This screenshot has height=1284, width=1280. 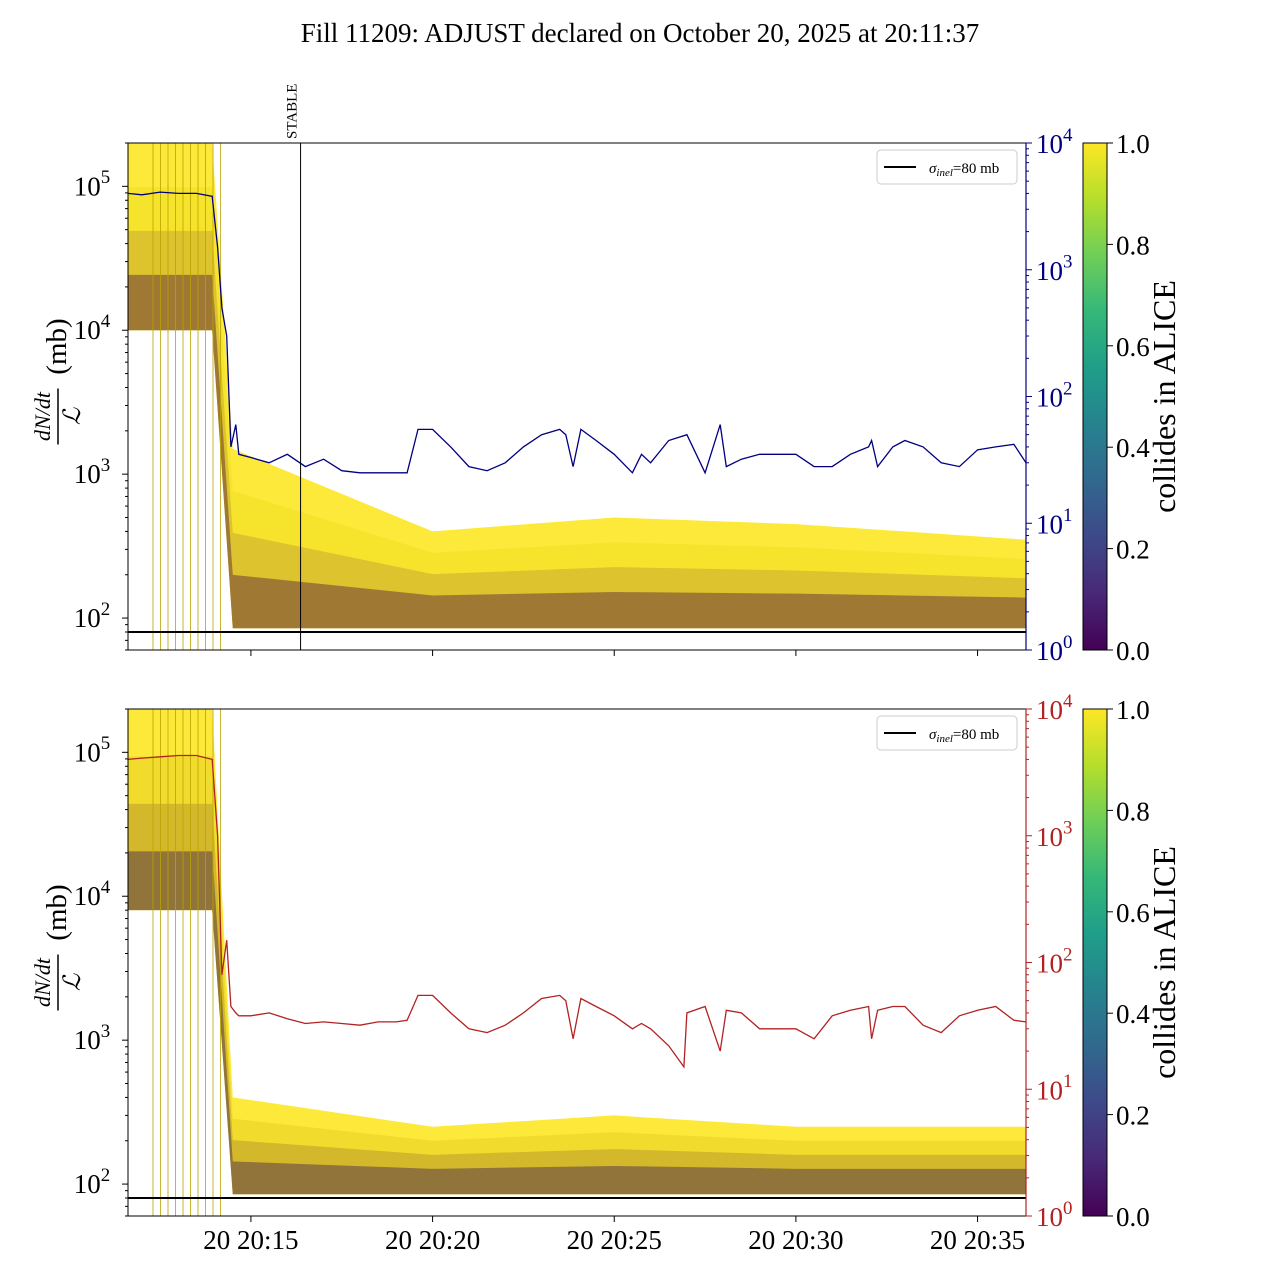 What do you see at coordinates (432, 1240) in the screenshot?
I see `x-tick-label: 20 20:20` at bounding box center [432, 1240].